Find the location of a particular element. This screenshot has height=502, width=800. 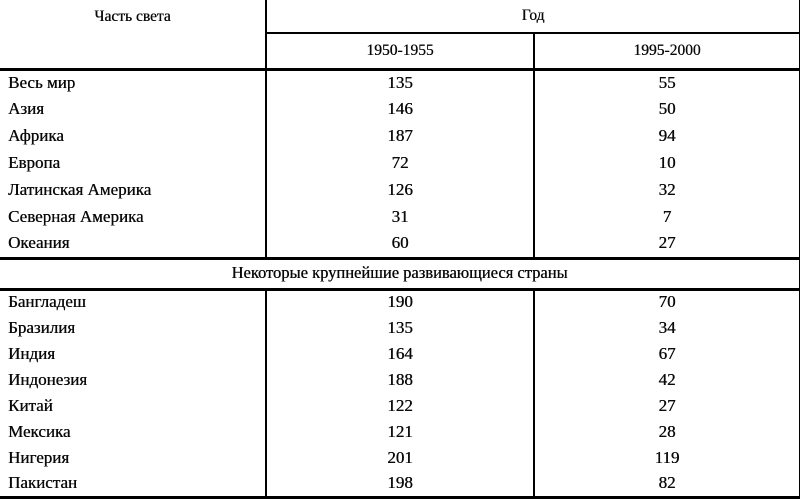

table-row-north-america: Северная Америка 31 7 is located at coordinates (400, 217).